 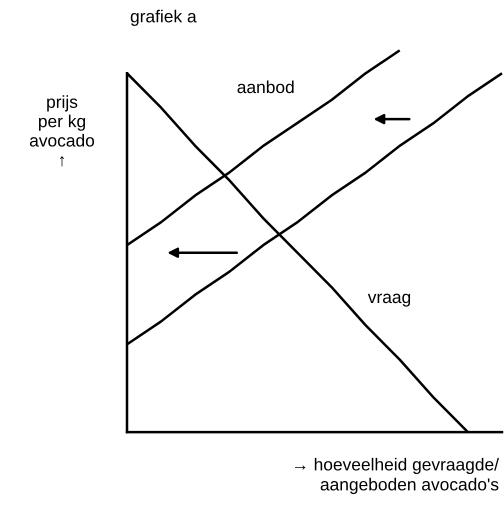 I want to click on series-label: vraag, so click(x=389, y=300).